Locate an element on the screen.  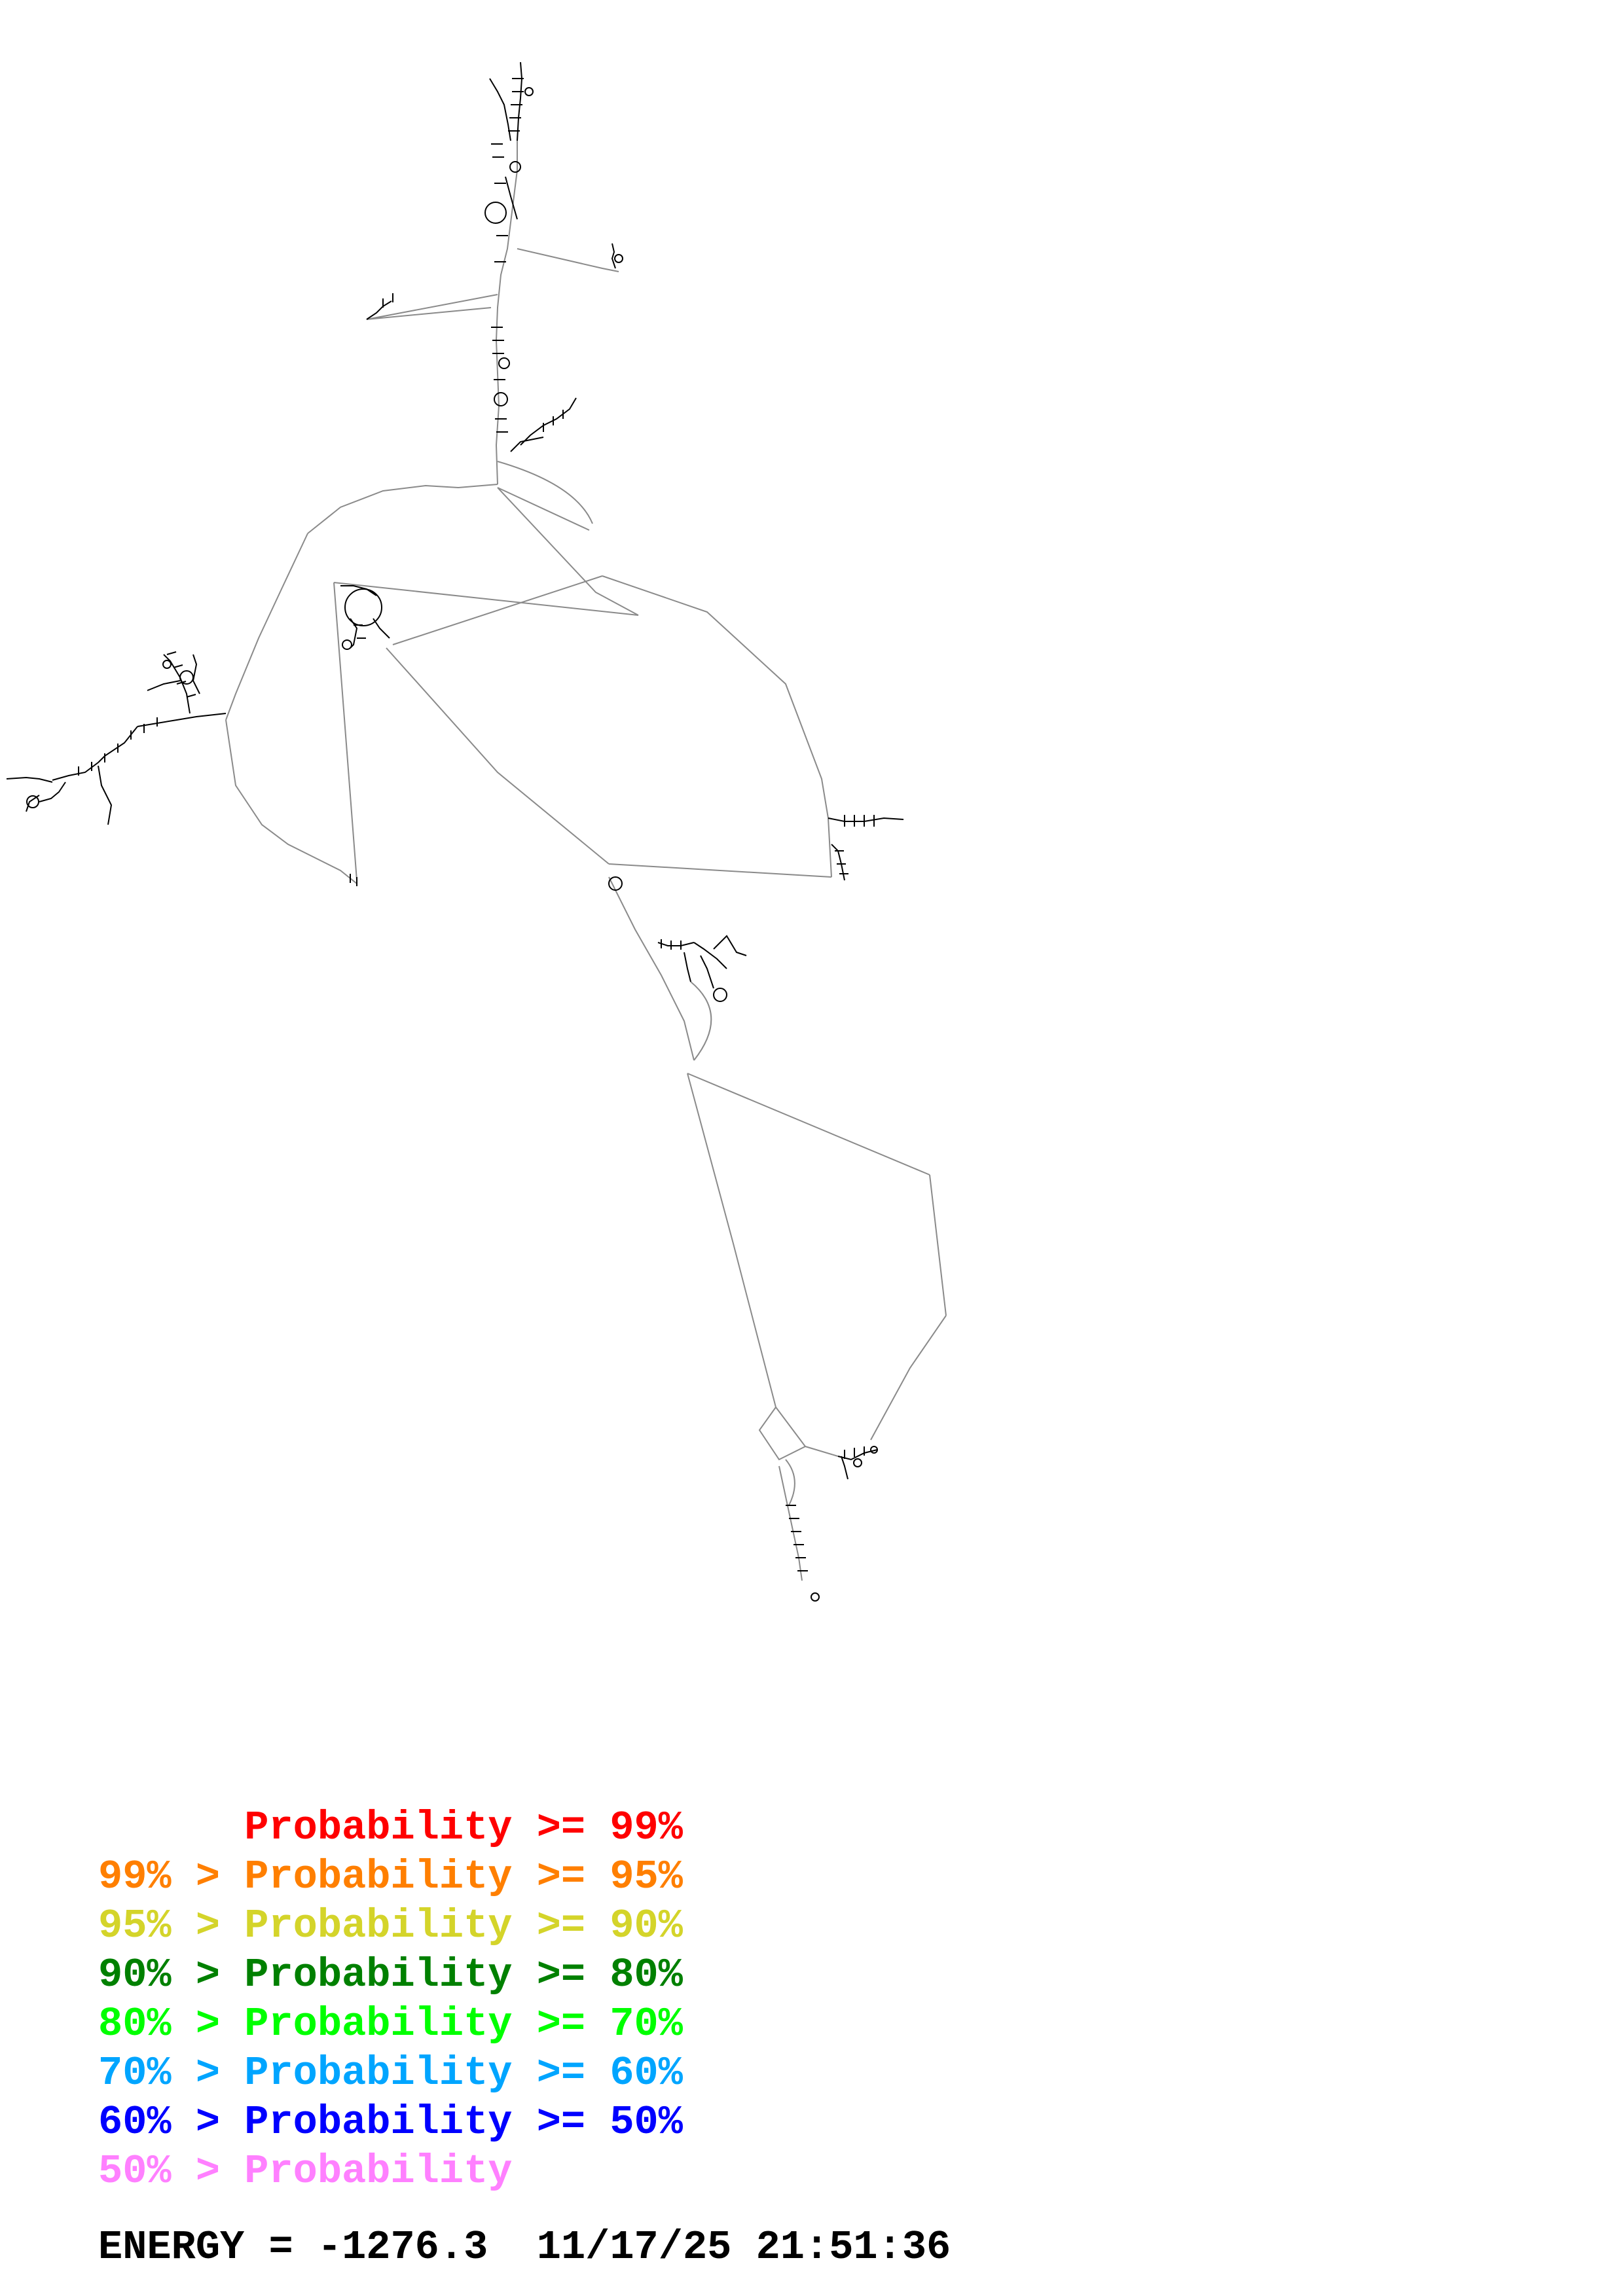
legend-item: 60% > Probability >= 50% is located at coordinates (390, 2122).